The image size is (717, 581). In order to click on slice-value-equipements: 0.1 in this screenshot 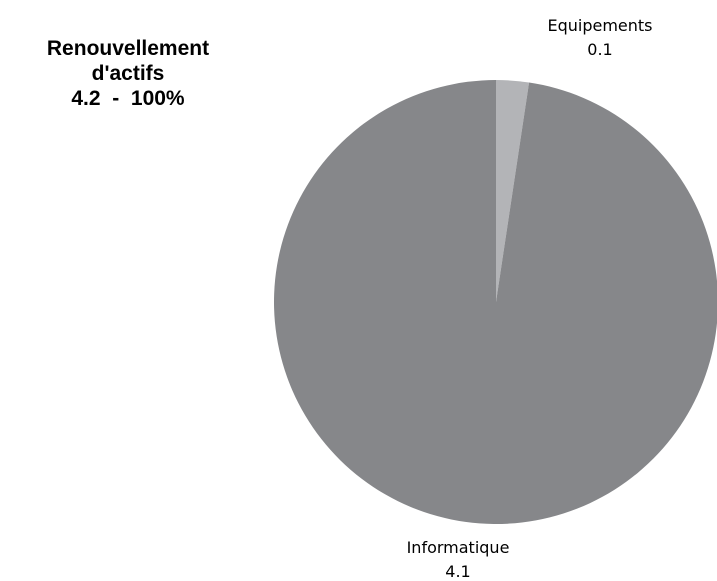, I will do `click(599, 49)`.